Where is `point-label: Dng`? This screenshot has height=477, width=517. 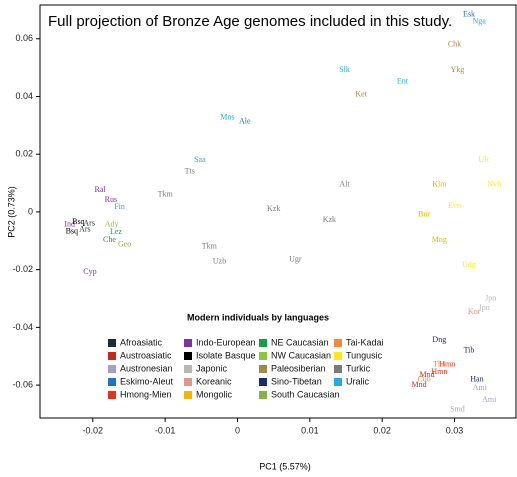
point-label: Dng is located at coordinates (439, 339).